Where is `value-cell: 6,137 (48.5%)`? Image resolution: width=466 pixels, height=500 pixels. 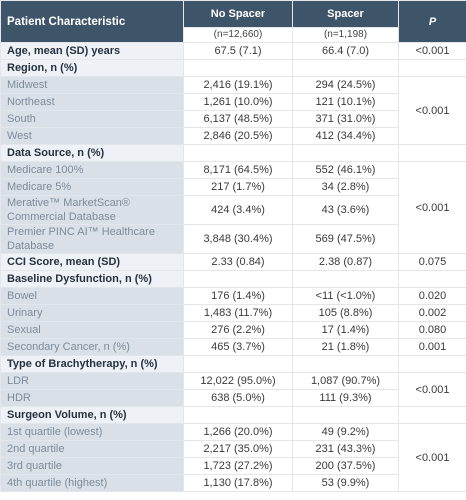 value-cell: 6,137 (48.5%) is located at coordinates (238, 119).